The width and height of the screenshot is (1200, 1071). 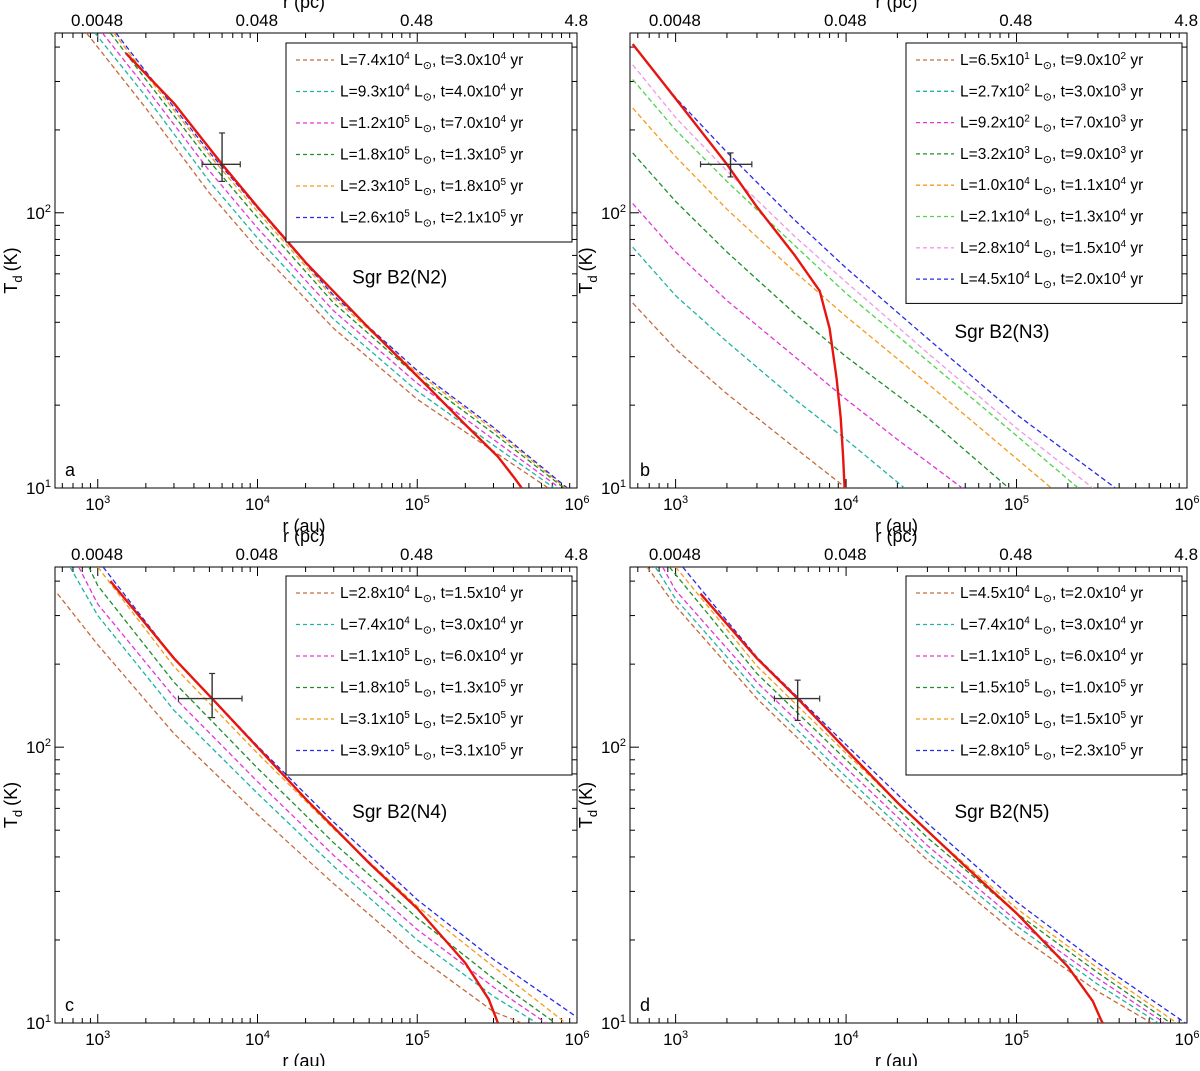 I want to click on legend-entry: L=3.9x105 L⊙, t=3.1x105 yr, so click(x=431, y=752).